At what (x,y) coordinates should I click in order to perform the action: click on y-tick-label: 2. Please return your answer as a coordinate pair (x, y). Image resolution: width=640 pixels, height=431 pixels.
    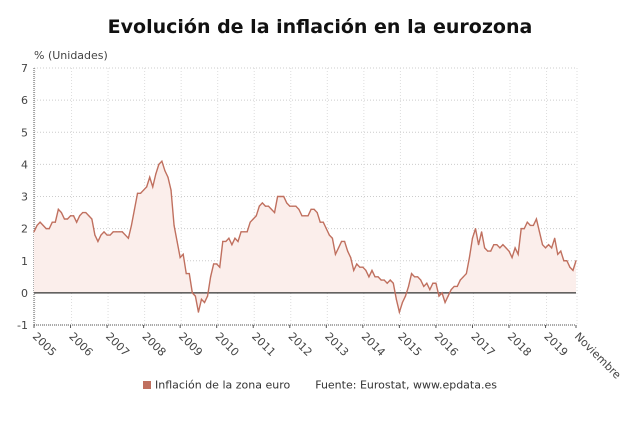
    Looking at the image, I should click on (24, 229).